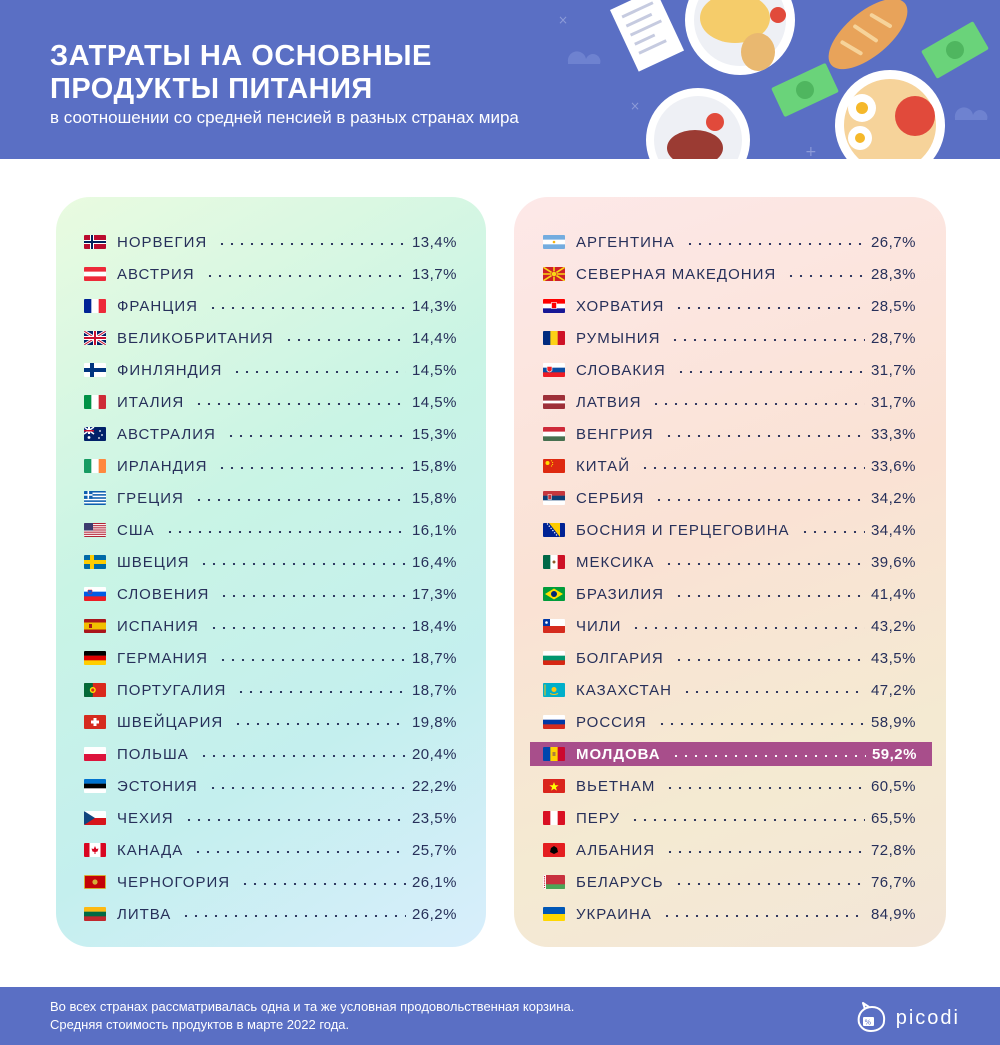  I want to click on country-value: 84,9%, so click(893, 914).